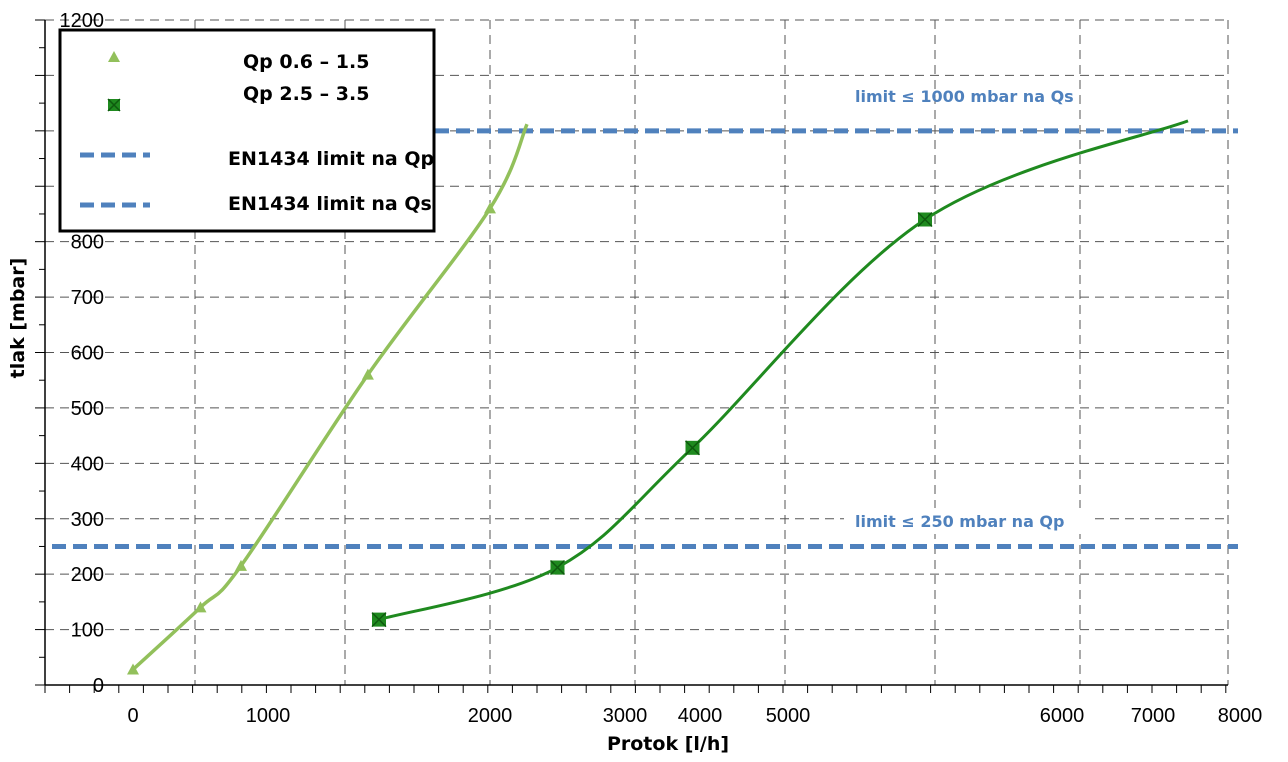 This screenshot has width=1288, height=762. Describe the element at coordinates (114, 56) in the screenshot. I see `legend-marker-triangle` at that location.